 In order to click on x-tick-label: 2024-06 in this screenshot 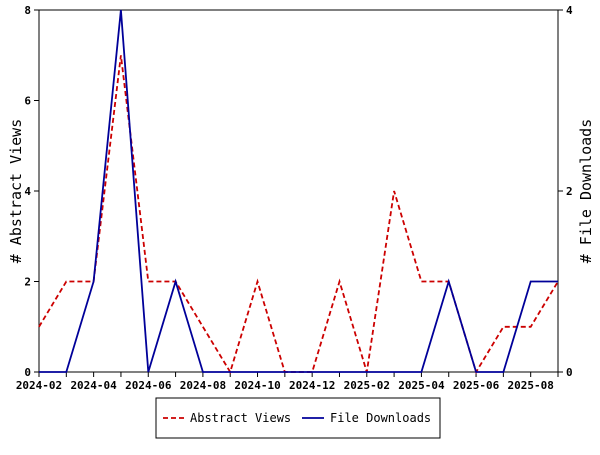, I will do `click(148, 385)`.